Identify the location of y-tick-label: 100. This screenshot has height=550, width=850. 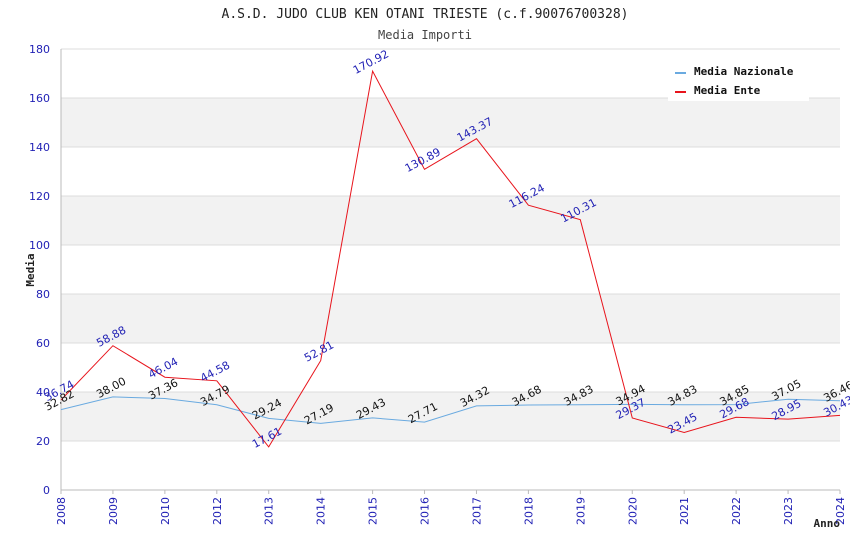
(39, 245).